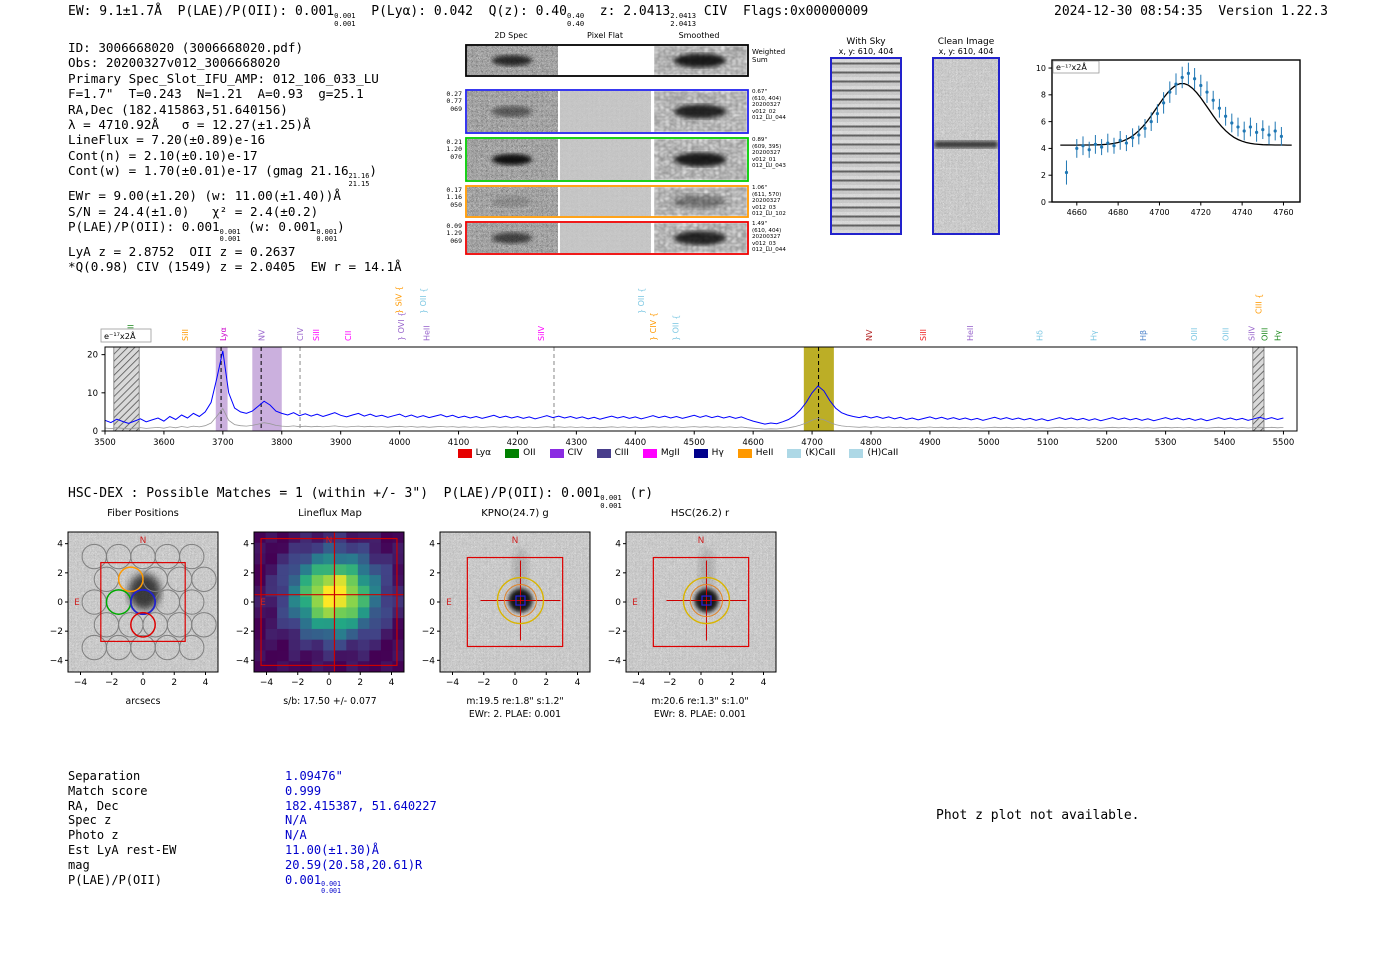  What do you see at coordinates (518, 443) in the screenshot?
I see `x-tick-label: 4200` at bounding box center [518, 443].